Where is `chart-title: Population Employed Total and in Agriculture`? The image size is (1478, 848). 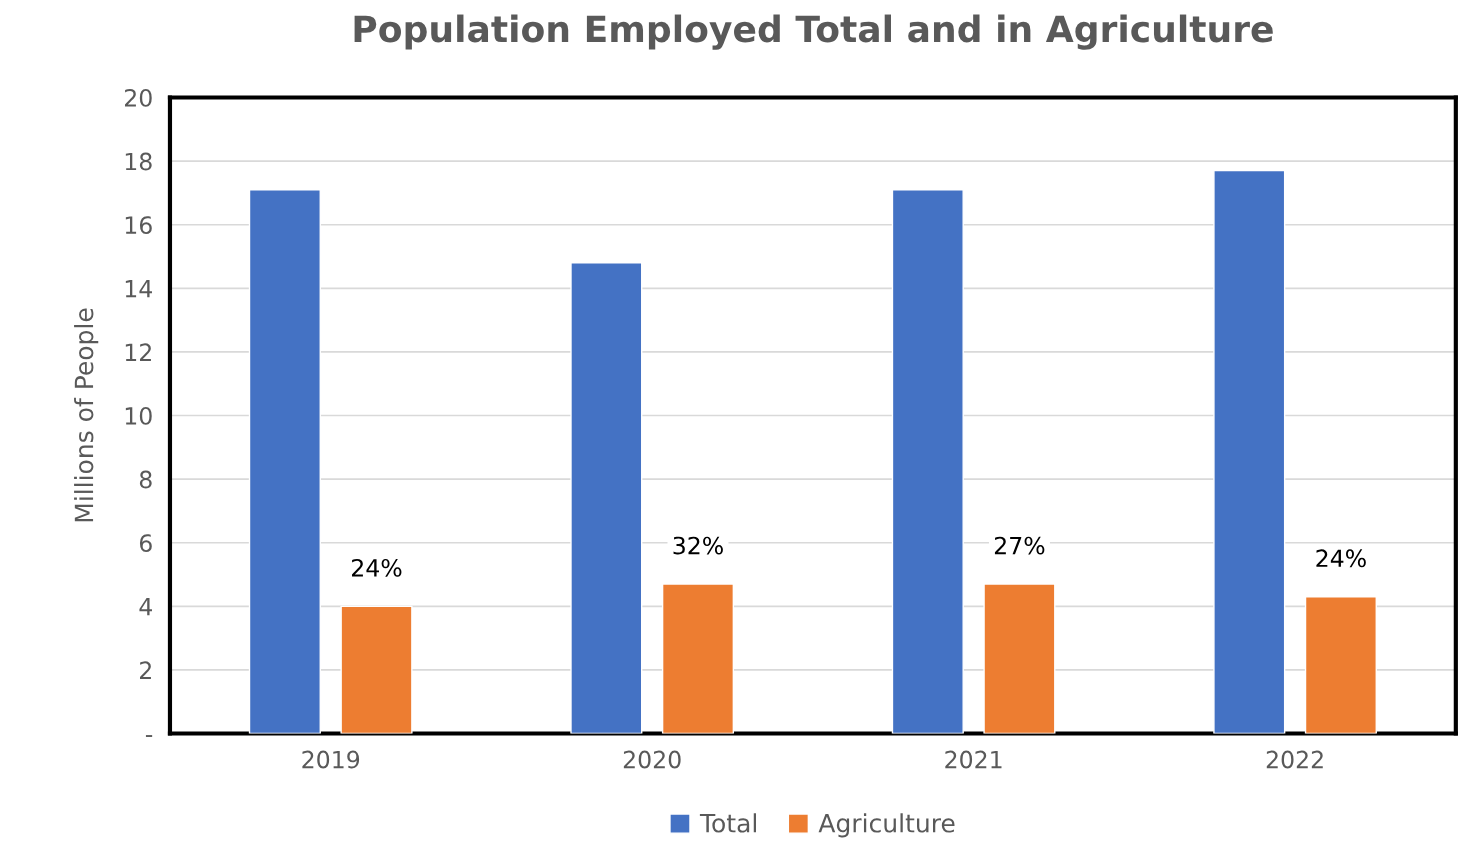
chart-title: Population Employed Total and in Agriculture is located at coordinates (813, 32).